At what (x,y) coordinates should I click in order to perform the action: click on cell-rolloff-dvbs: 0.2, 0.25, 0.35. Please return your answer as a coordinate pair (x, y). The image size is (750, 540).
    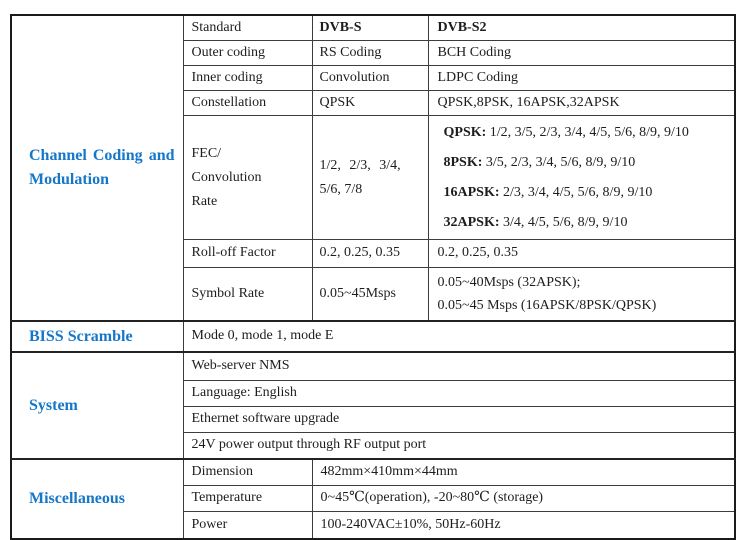
    Looking at the image, I should click on (370, 253).